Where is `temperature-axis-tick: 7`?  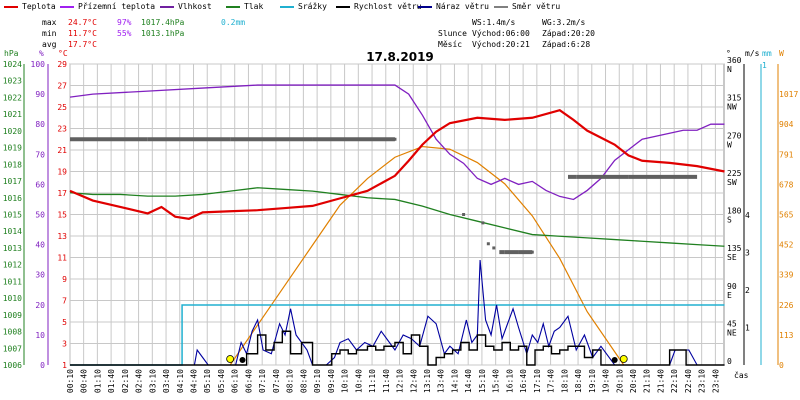 temperature-axis-tick: 7 is located at coordinates (64, 301).